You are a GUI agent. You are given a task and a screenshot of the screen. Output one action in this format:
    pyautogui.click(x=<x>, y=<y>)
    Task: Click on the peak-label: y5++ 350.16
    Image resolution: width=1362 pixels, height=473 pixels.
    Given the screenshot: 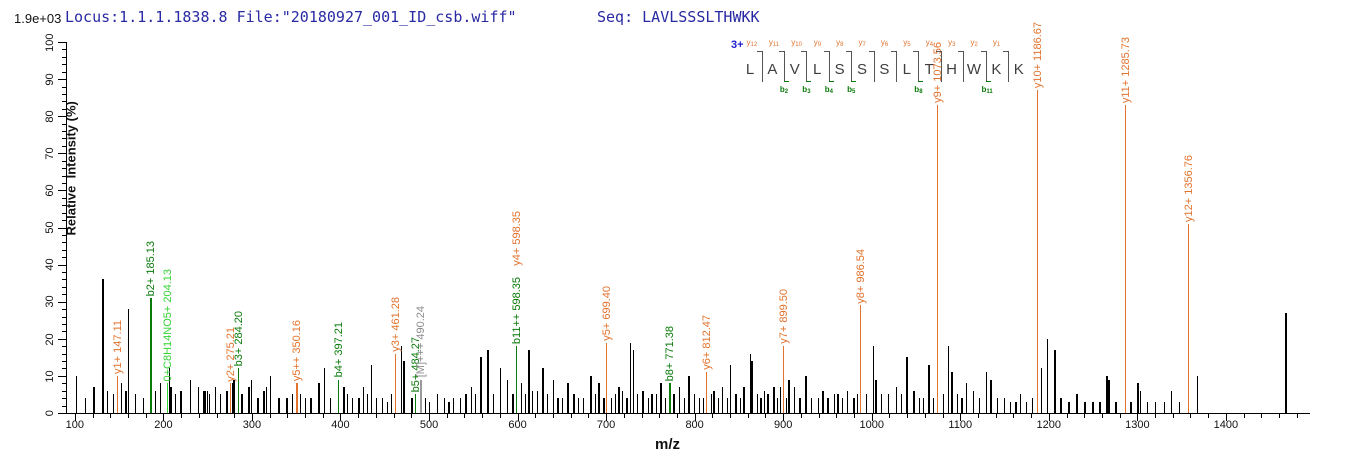 What is the action you would take?
    pyautogui.click(x=297, y=351)
    